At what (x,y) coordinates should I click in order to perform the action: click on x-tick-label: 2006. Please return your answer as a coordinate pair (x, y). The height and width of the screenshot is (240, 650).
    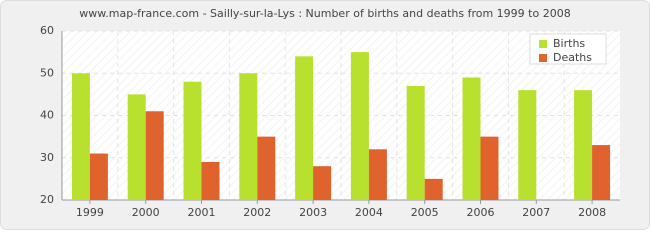
    Looking at the image, I should click on (481, 212).